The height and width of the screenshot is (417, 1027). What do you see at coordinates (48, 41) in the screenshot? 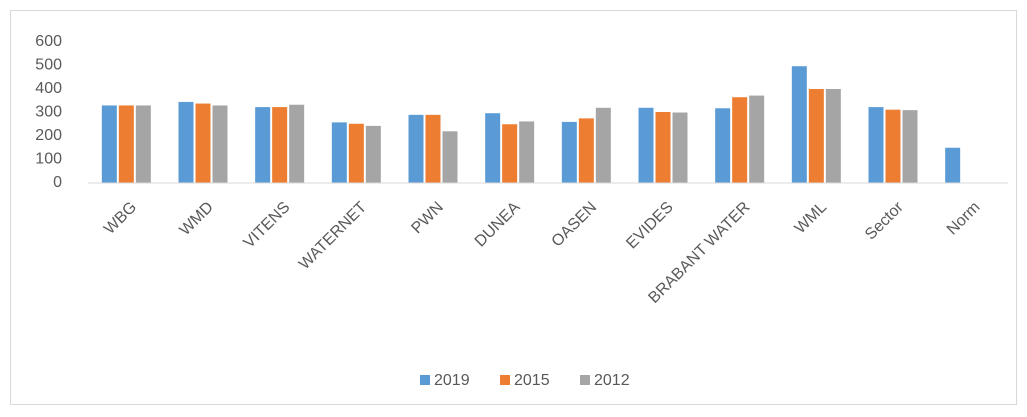
I see `y-tick-label: 600` at bounding box center [48, 41].